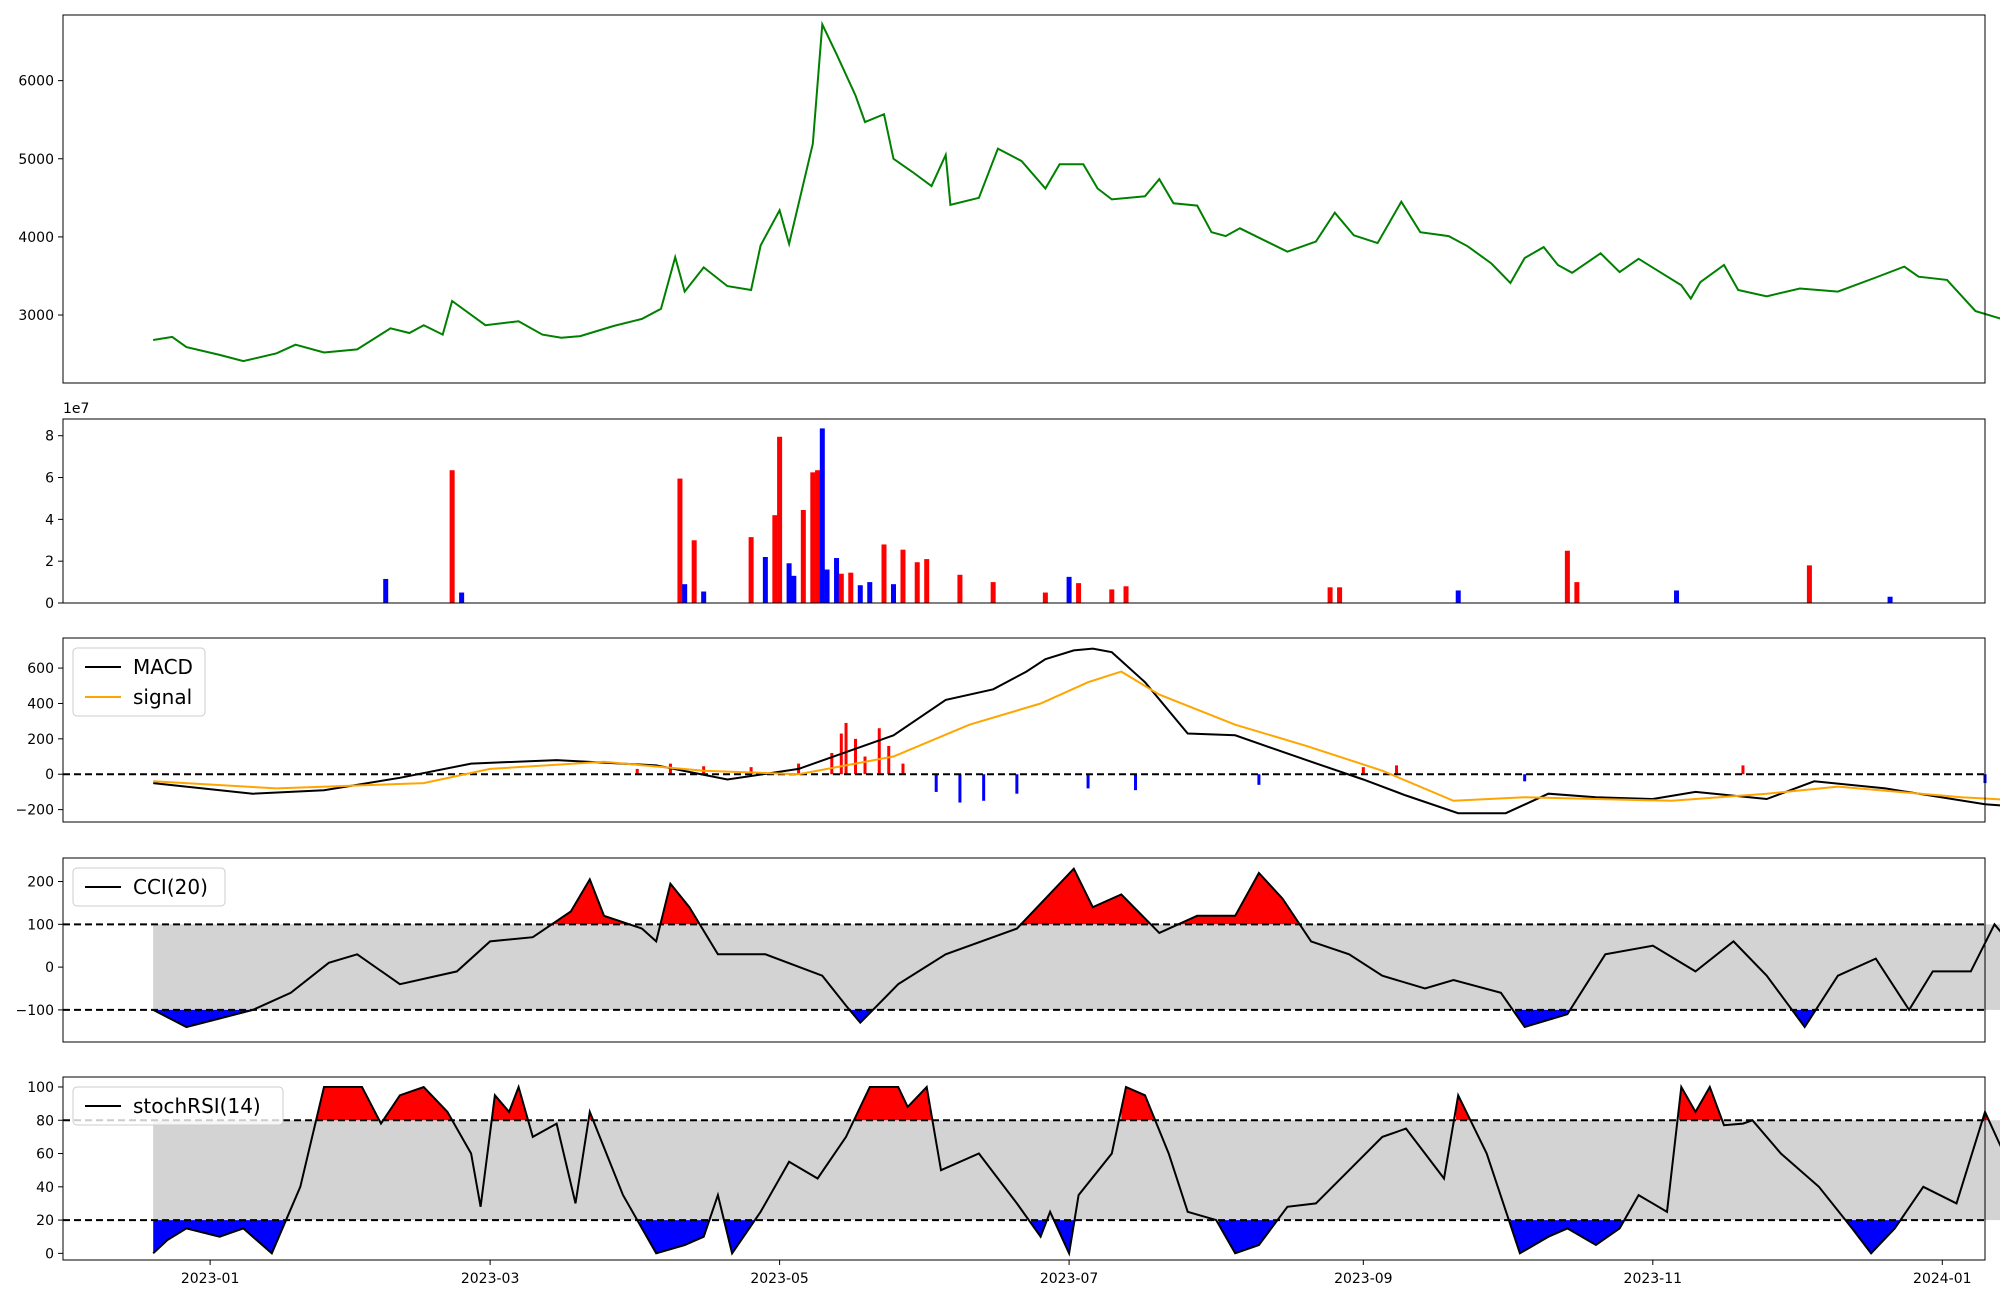  What do you see at coordinates (163, 667) in the screenshot?
I see `legend-label: MACD` at bounding box center [163, 667].